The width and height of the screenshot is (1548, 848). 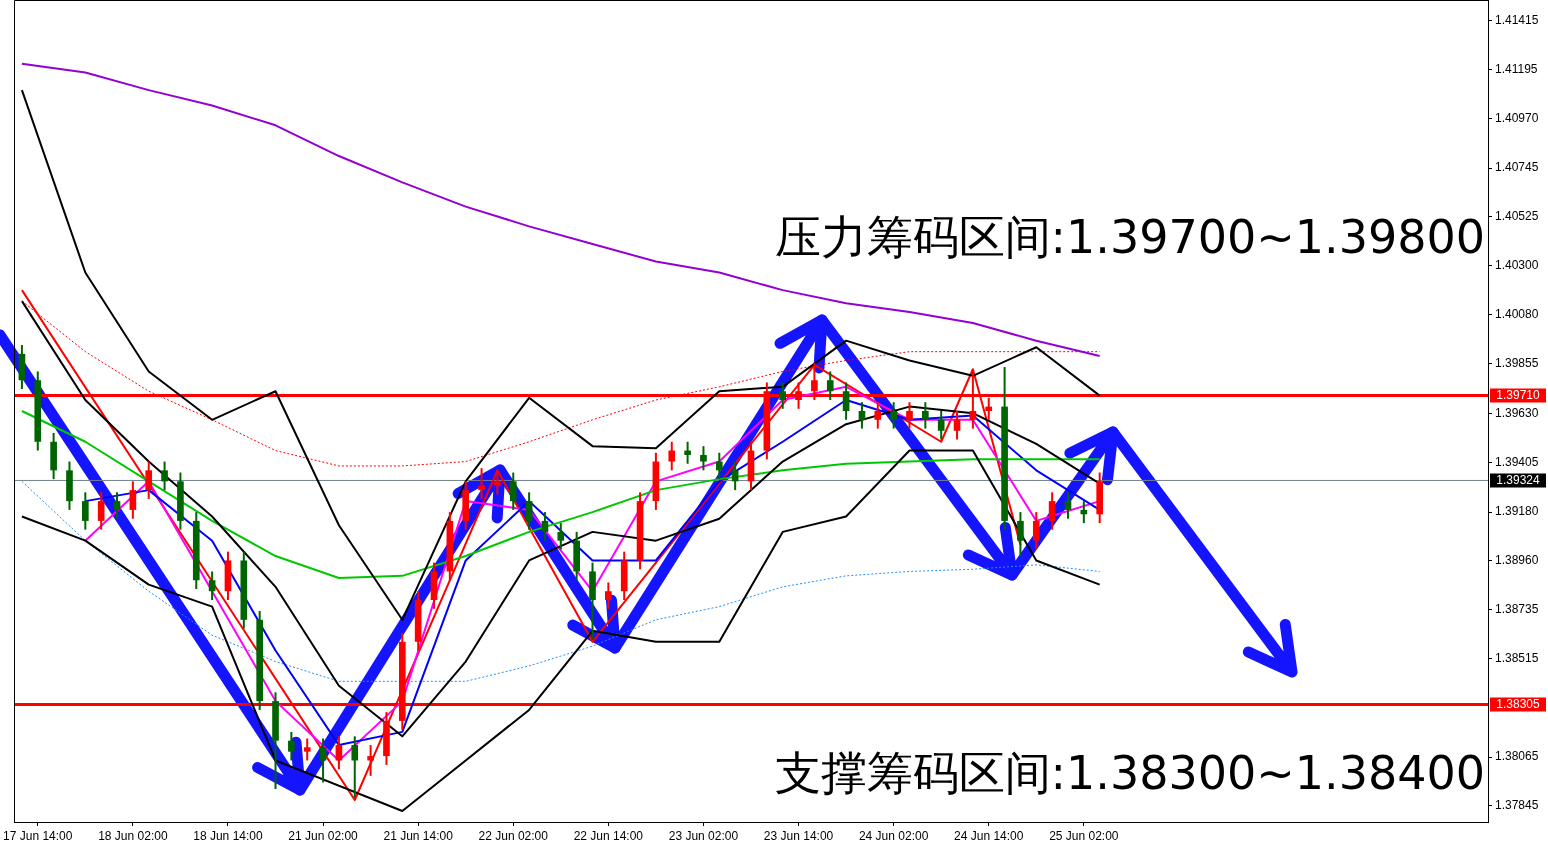 I want to click on x-tick-label: 17 Jun 14:00, so click(x=38, y=835).